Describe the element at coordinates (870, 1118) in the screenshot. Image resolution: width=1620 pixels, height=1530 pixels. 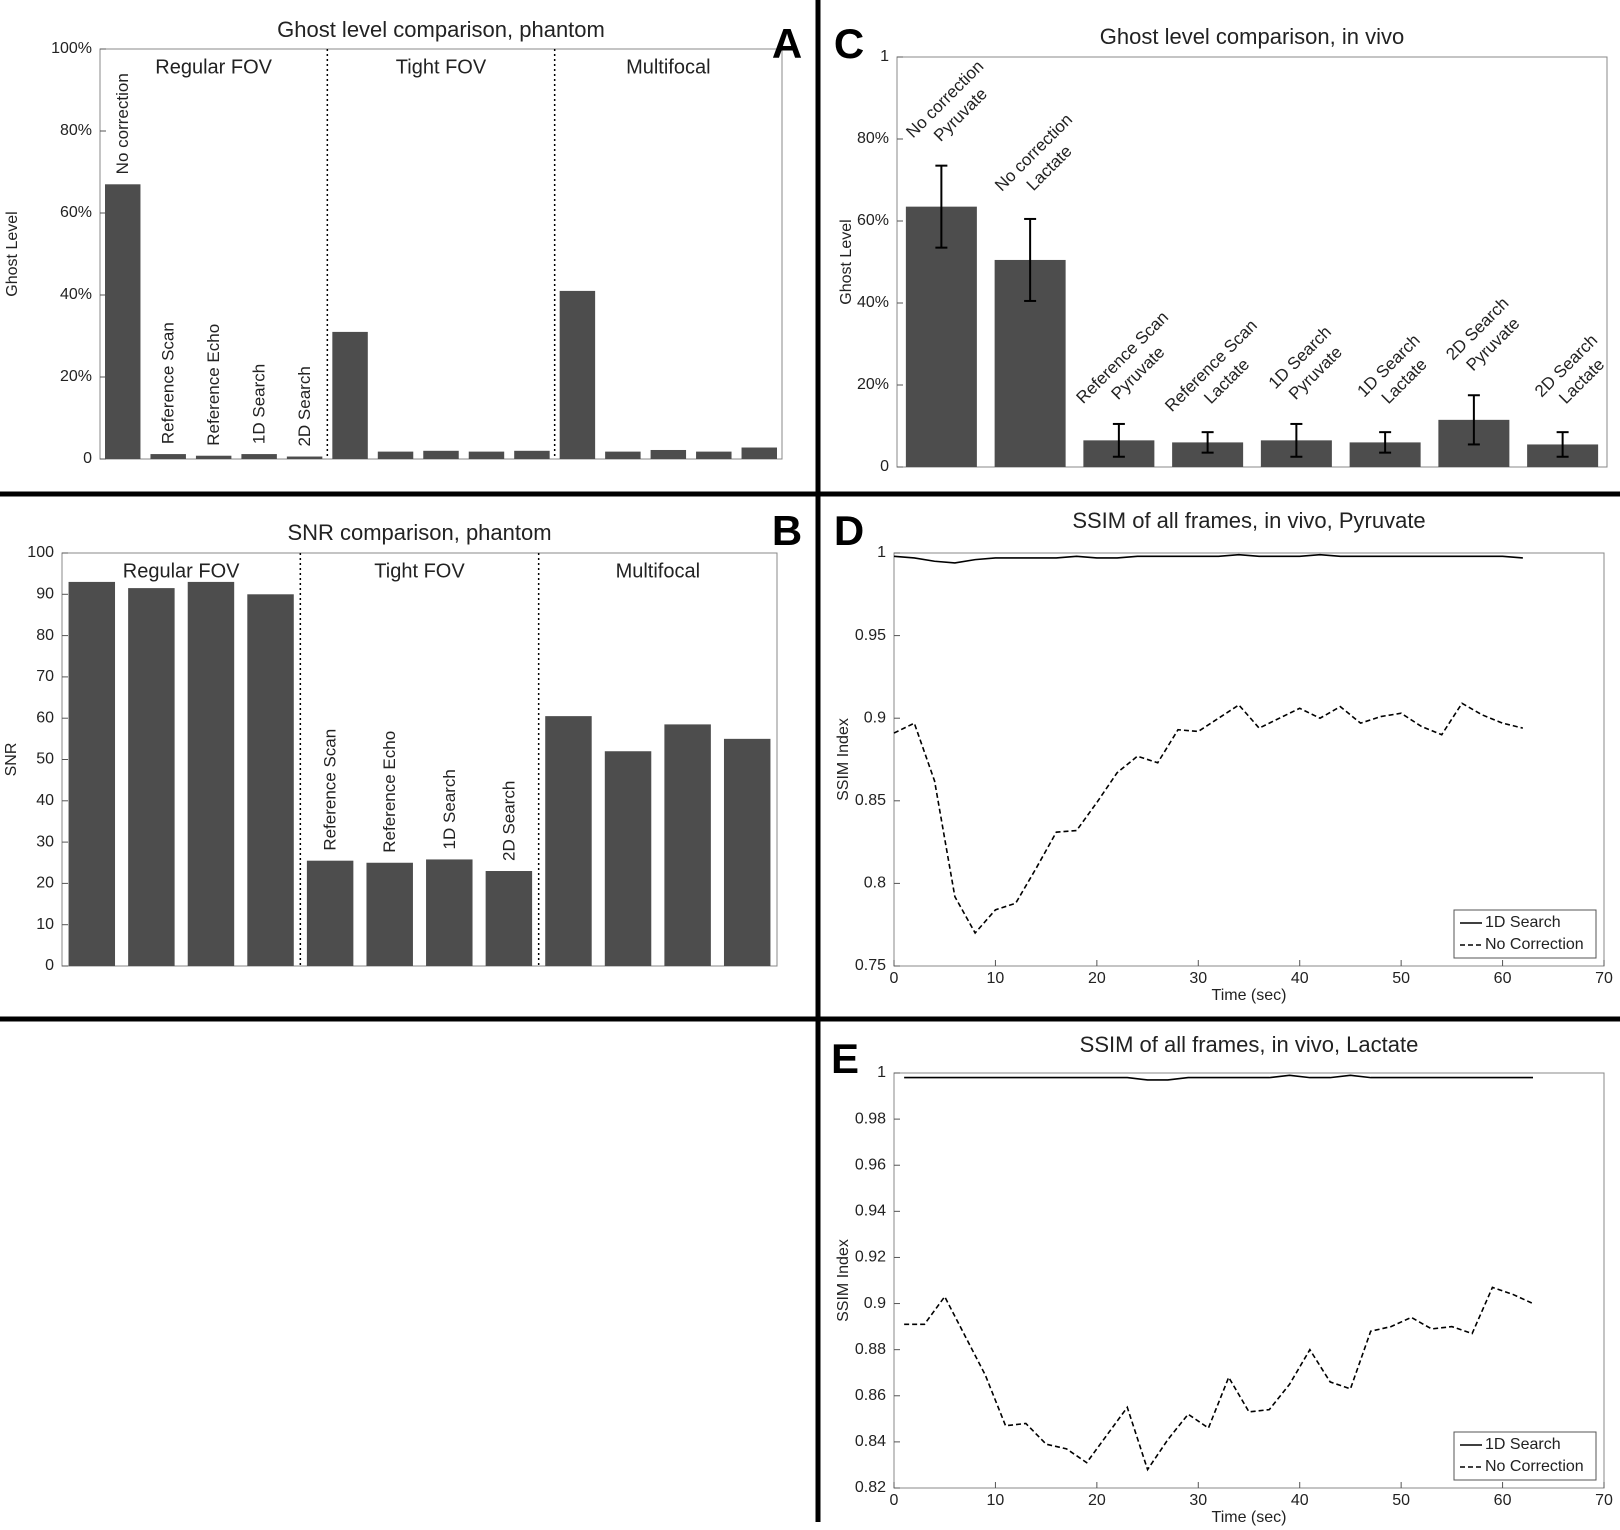
I see `y-tick-label: 0.98` at that location.